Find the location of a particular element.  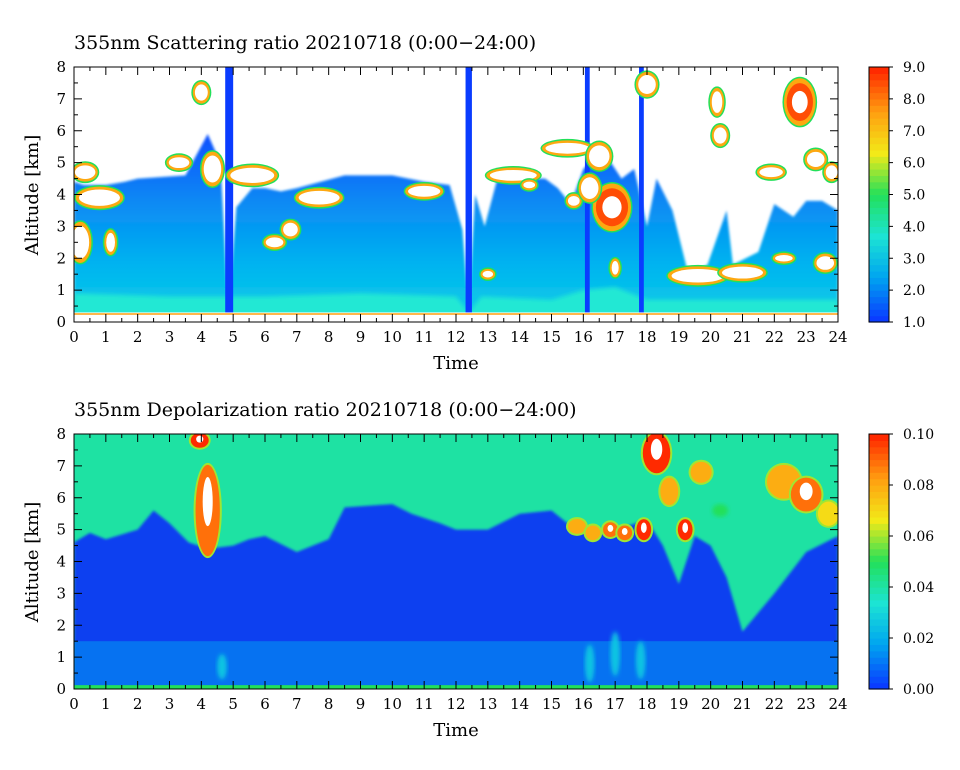

x-tick-label: 4 is located at coordinates (202, 337).